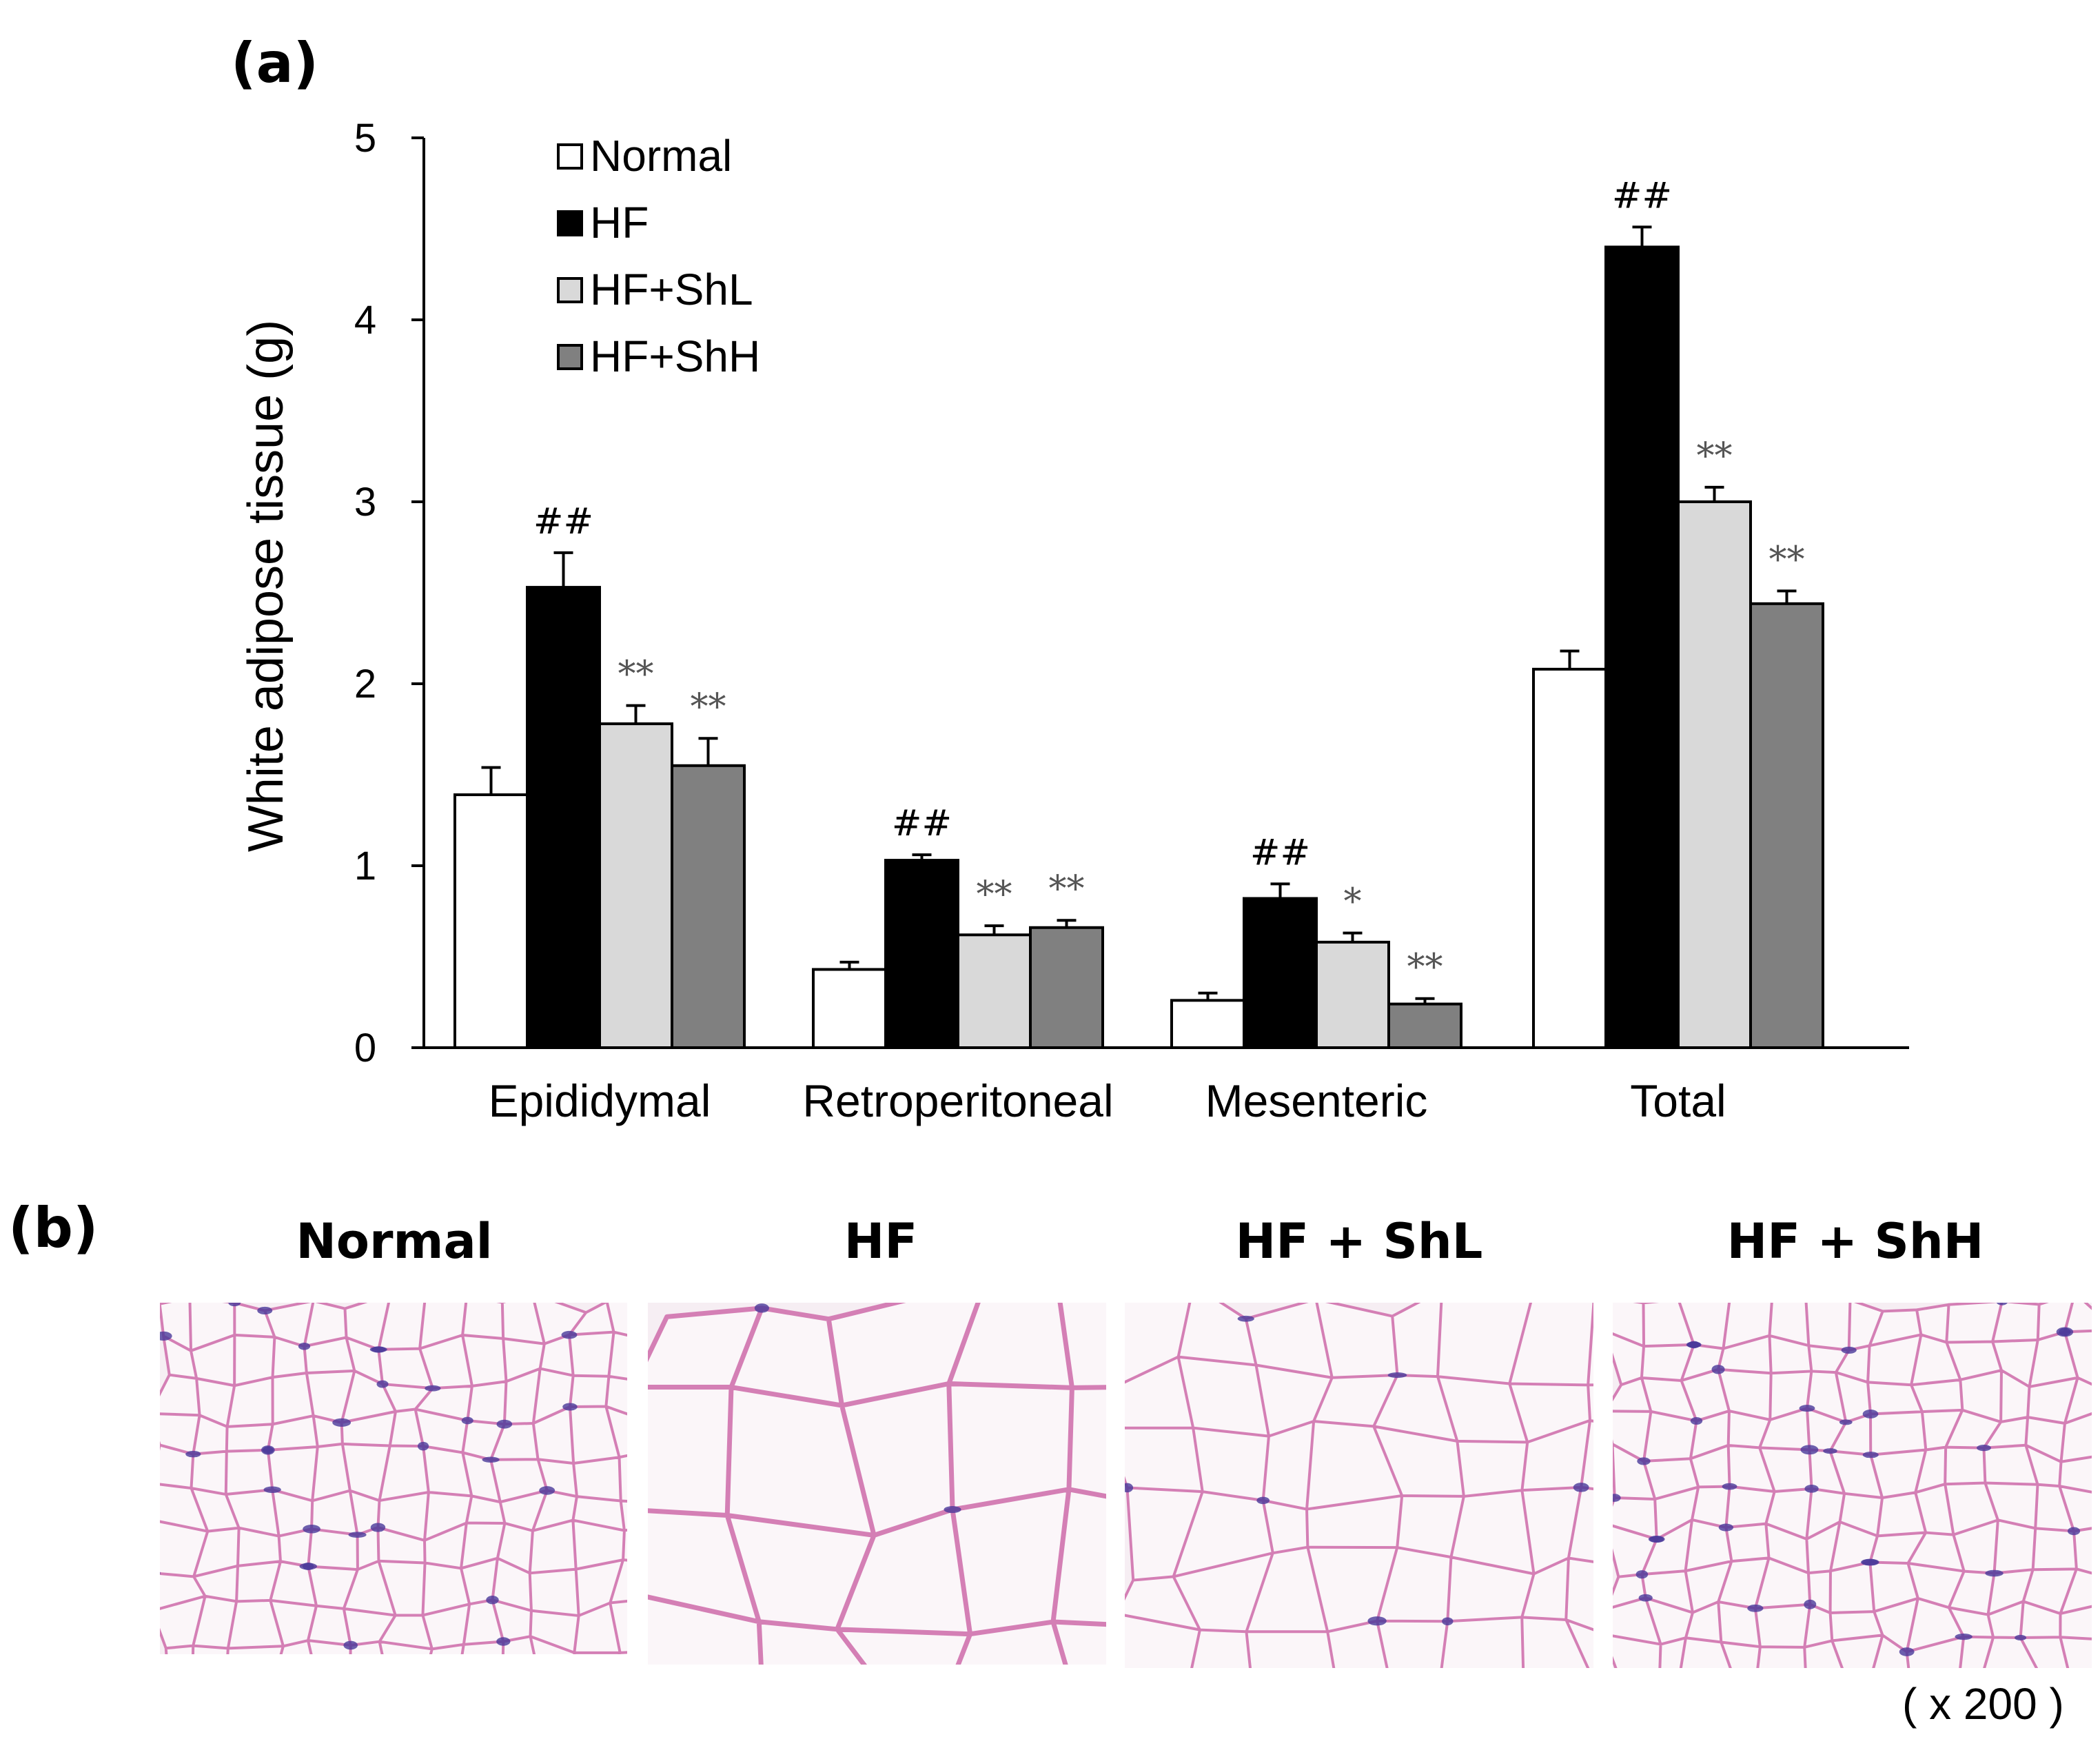 The width and height of the screenshot is (2100, 1759). I want to click on bar-total-hf-shl, so click(1715, 774).